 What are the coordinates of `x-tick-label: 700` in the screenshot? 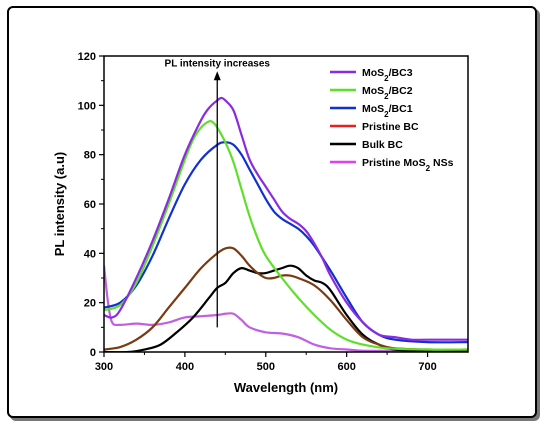 It's located at (427, 367).